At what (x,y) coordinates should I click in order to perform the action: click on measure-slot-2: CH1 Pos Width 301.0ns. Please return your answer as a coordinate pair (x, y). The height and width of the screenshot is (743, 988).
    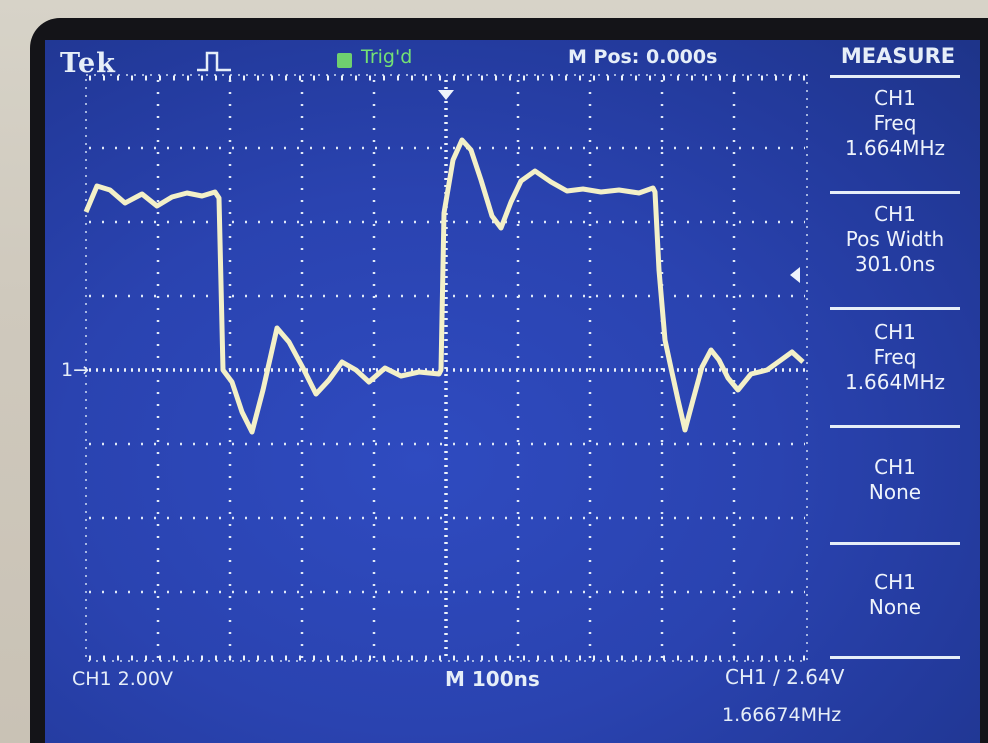
    Looking at the image, I should click on (895, 239).